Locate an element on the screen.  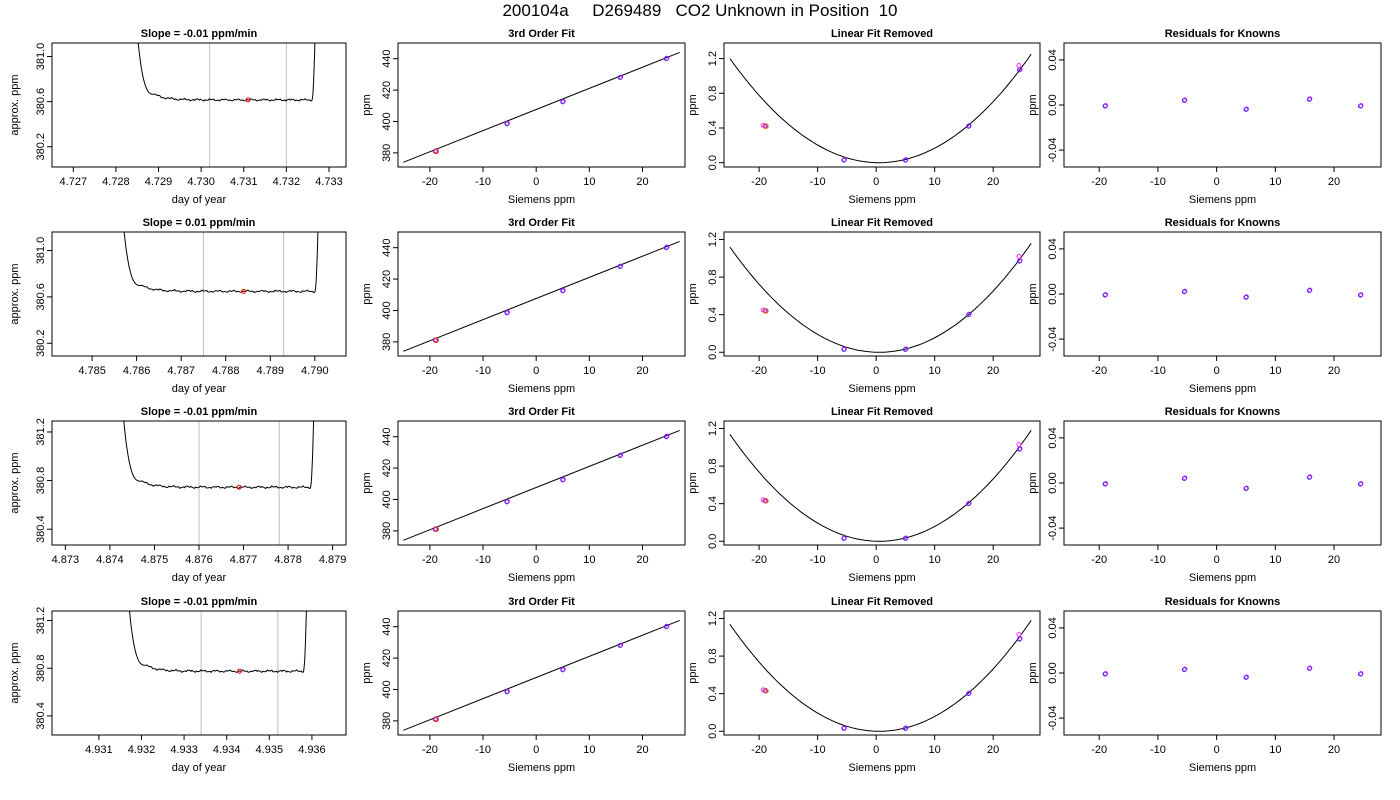
y-tick-label: 381.2 is located at coordinates (41, 621).